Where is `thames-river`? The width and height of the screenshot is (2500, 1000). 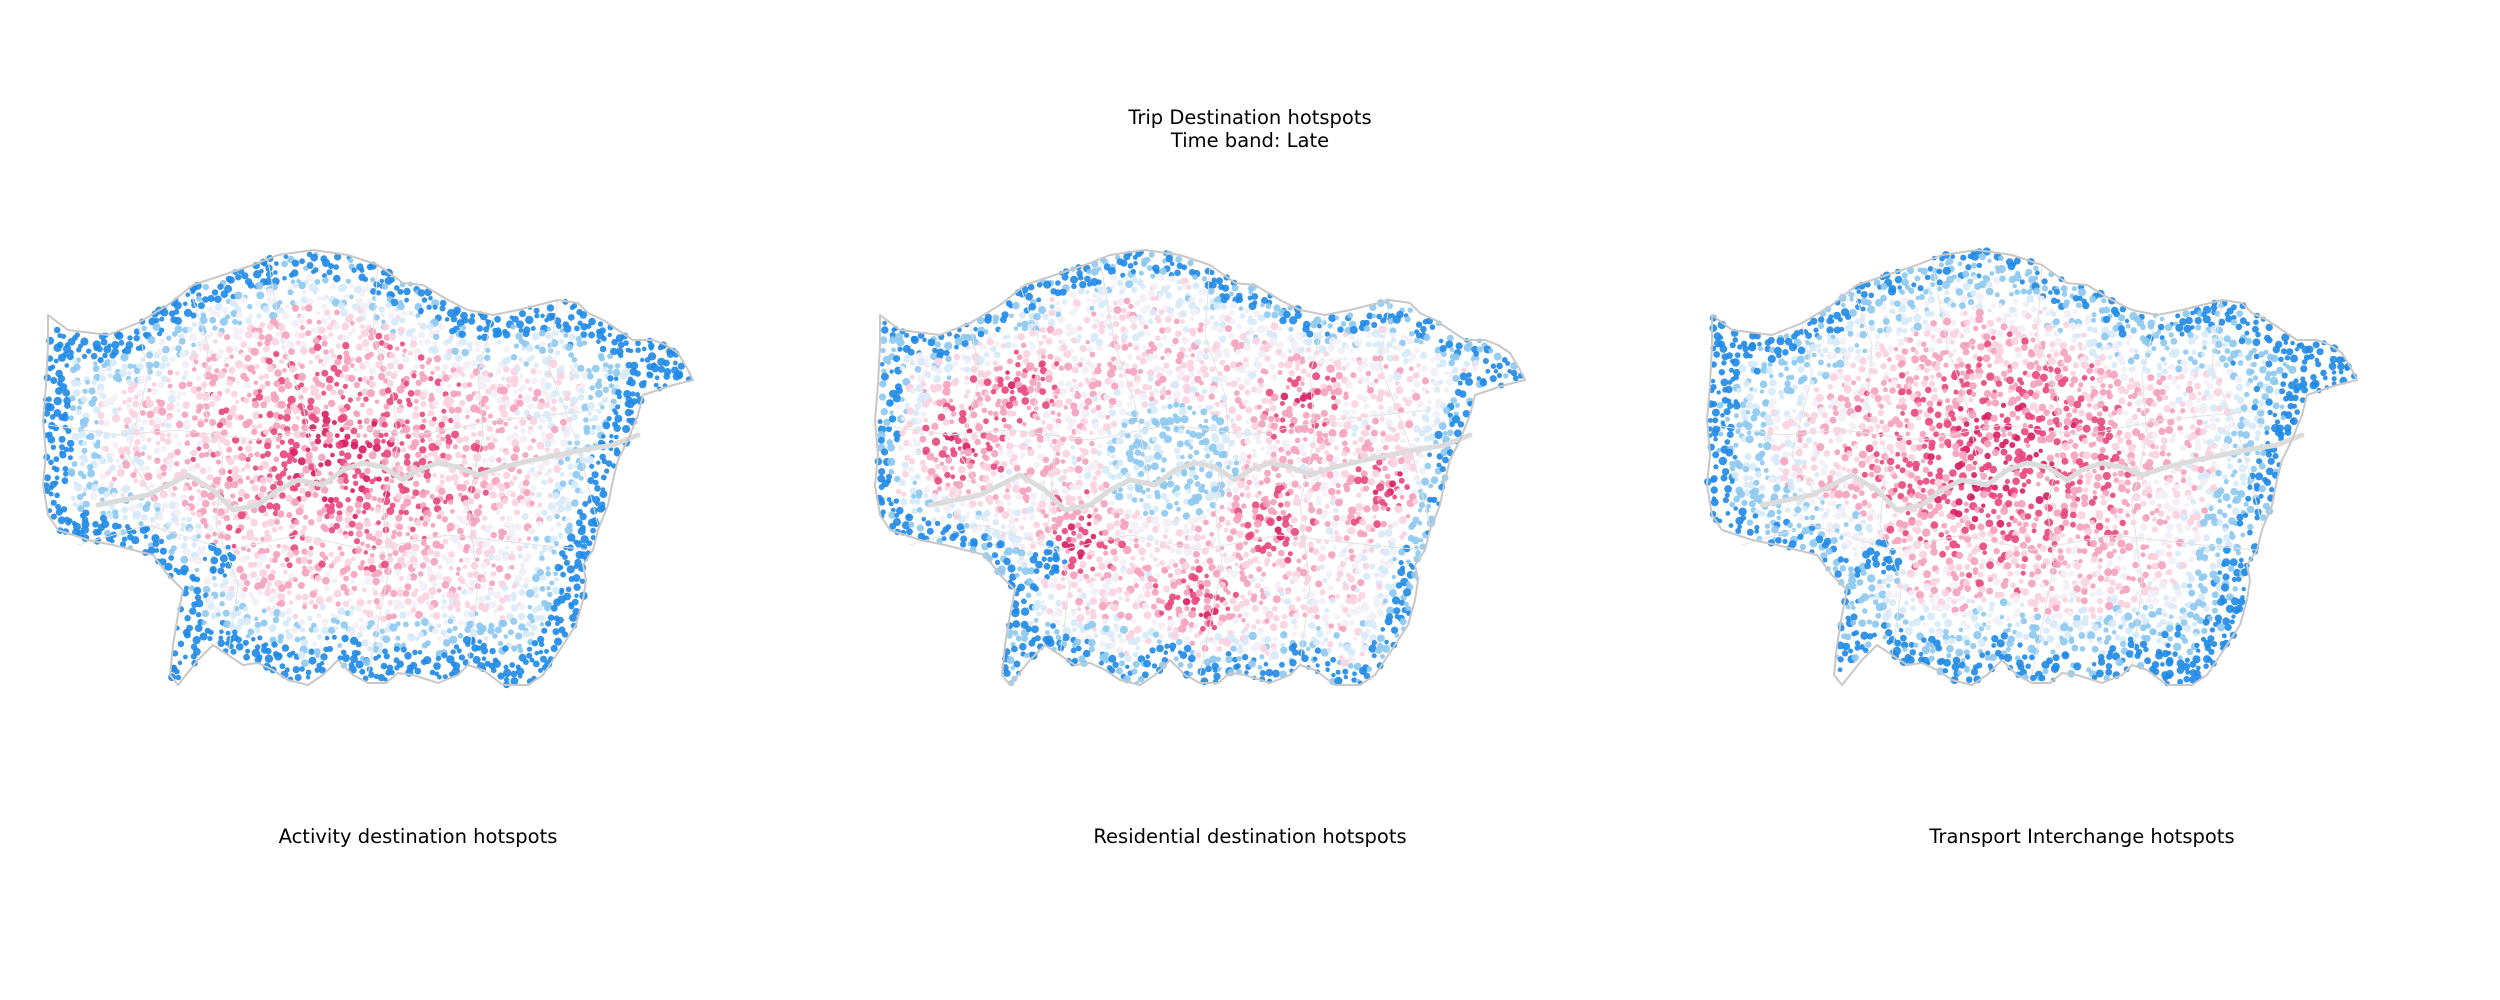 thames-river is located at coordinates (368, 472).